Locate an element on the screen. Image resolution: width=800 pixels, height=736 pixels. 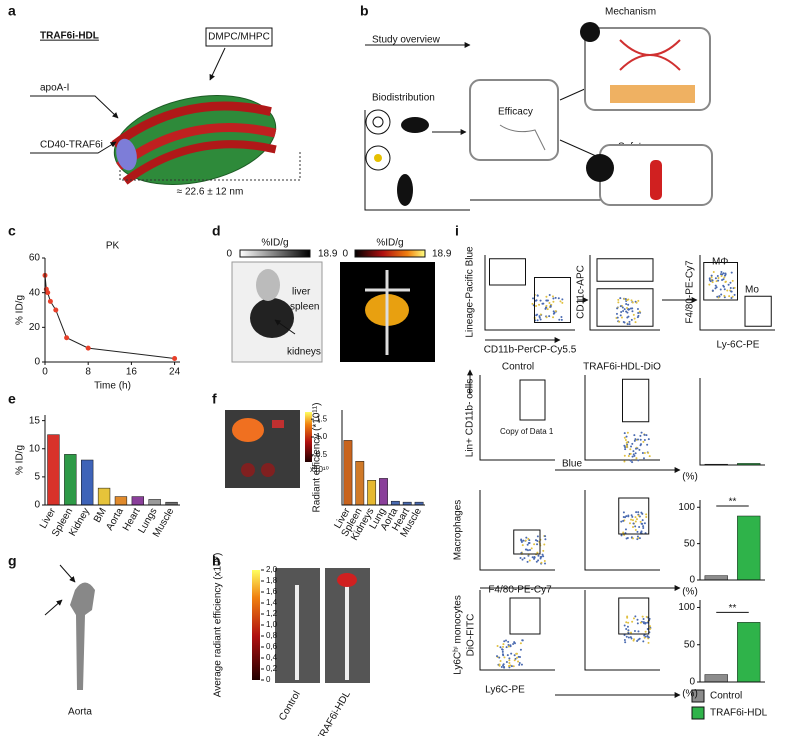
panel-g: Aorta is located at coordinates (69, 641).